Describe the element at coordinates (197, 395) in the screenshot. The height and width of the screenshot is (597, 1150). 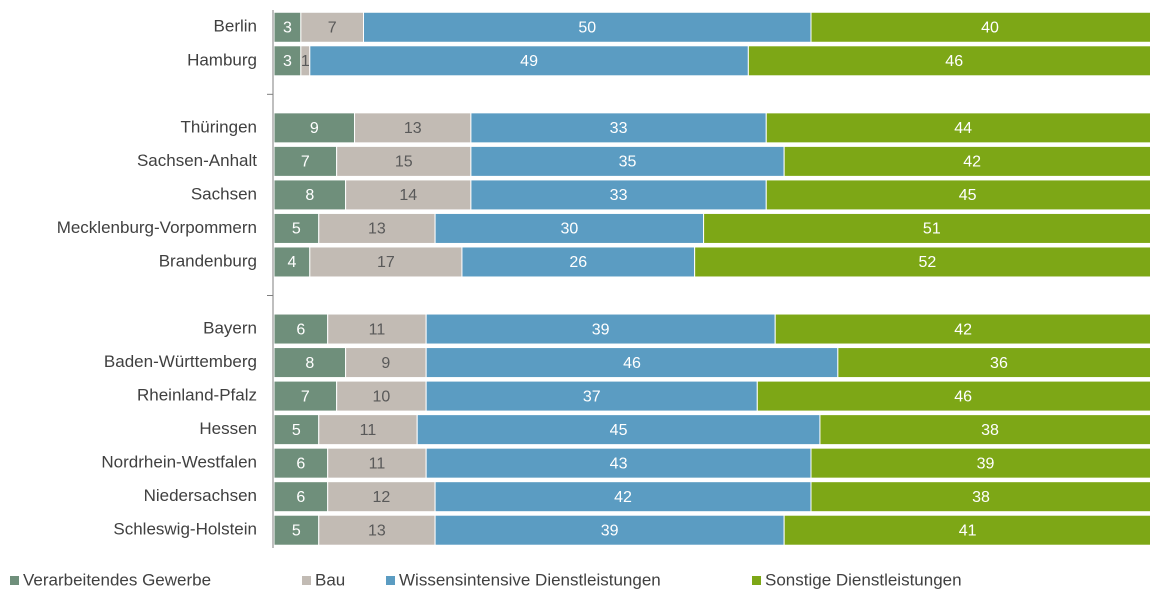
I see `y-tick-label: Rheinland-Pfalz` at that location.